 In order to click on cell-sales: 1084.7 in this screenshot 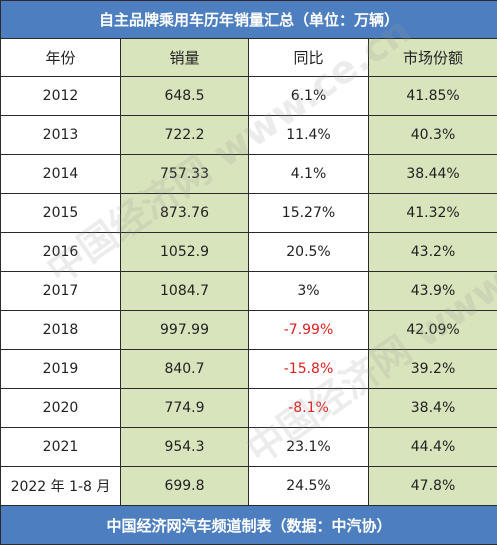, I will do `click(185, 291)`.